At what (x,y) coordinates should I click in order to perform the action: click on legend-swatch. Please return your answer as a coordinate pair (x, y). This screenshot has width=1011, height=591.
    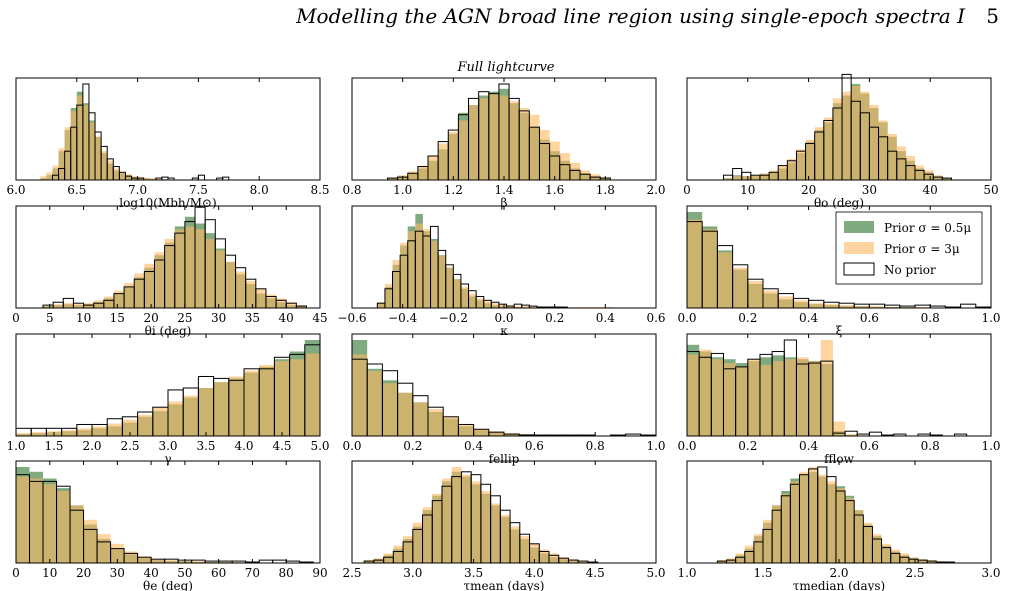
    Looking at the image, I should click on (859, 248).